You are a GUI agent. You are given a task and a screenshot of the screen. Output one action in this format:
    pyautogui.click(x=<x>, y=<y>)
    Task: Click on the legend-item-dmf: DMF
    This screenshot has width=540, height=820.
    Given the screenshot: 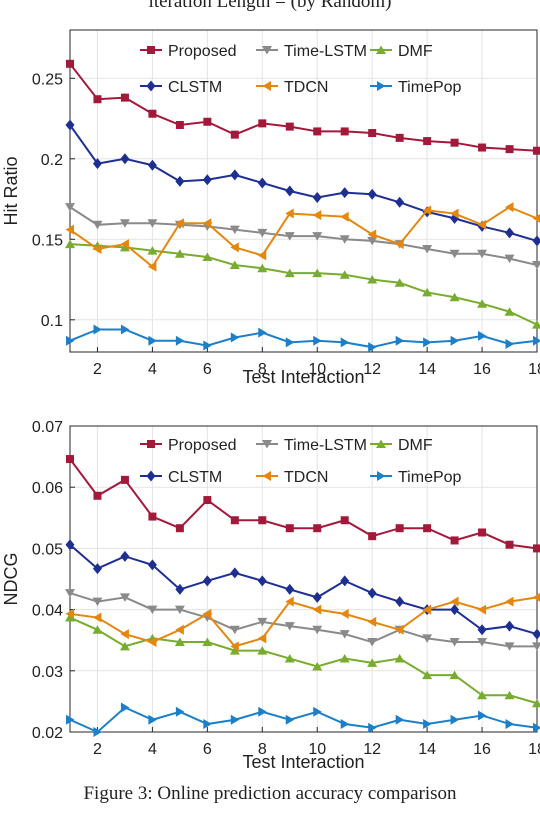 What is the action you would take?
    pyautogui.click(x=401, y=51)
    